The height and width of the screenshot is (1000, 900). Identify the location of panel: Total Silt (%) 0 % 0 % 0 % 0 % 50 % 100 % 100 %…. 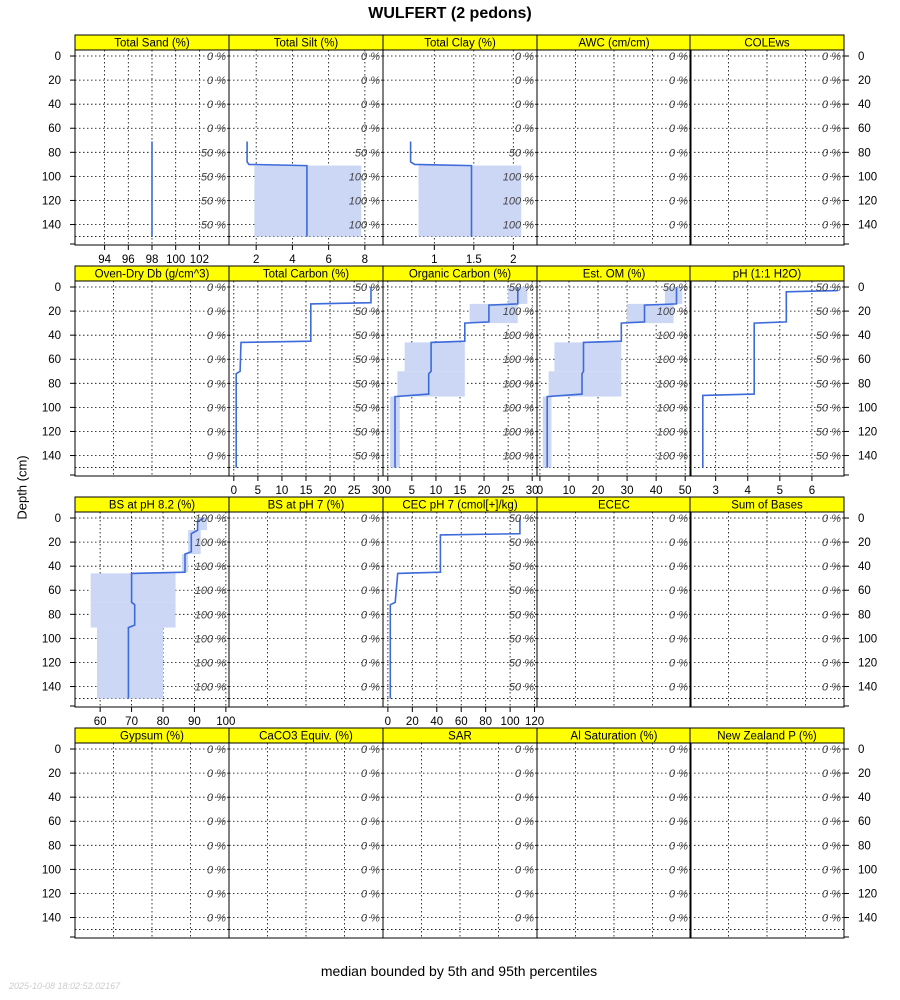
(306, 150).